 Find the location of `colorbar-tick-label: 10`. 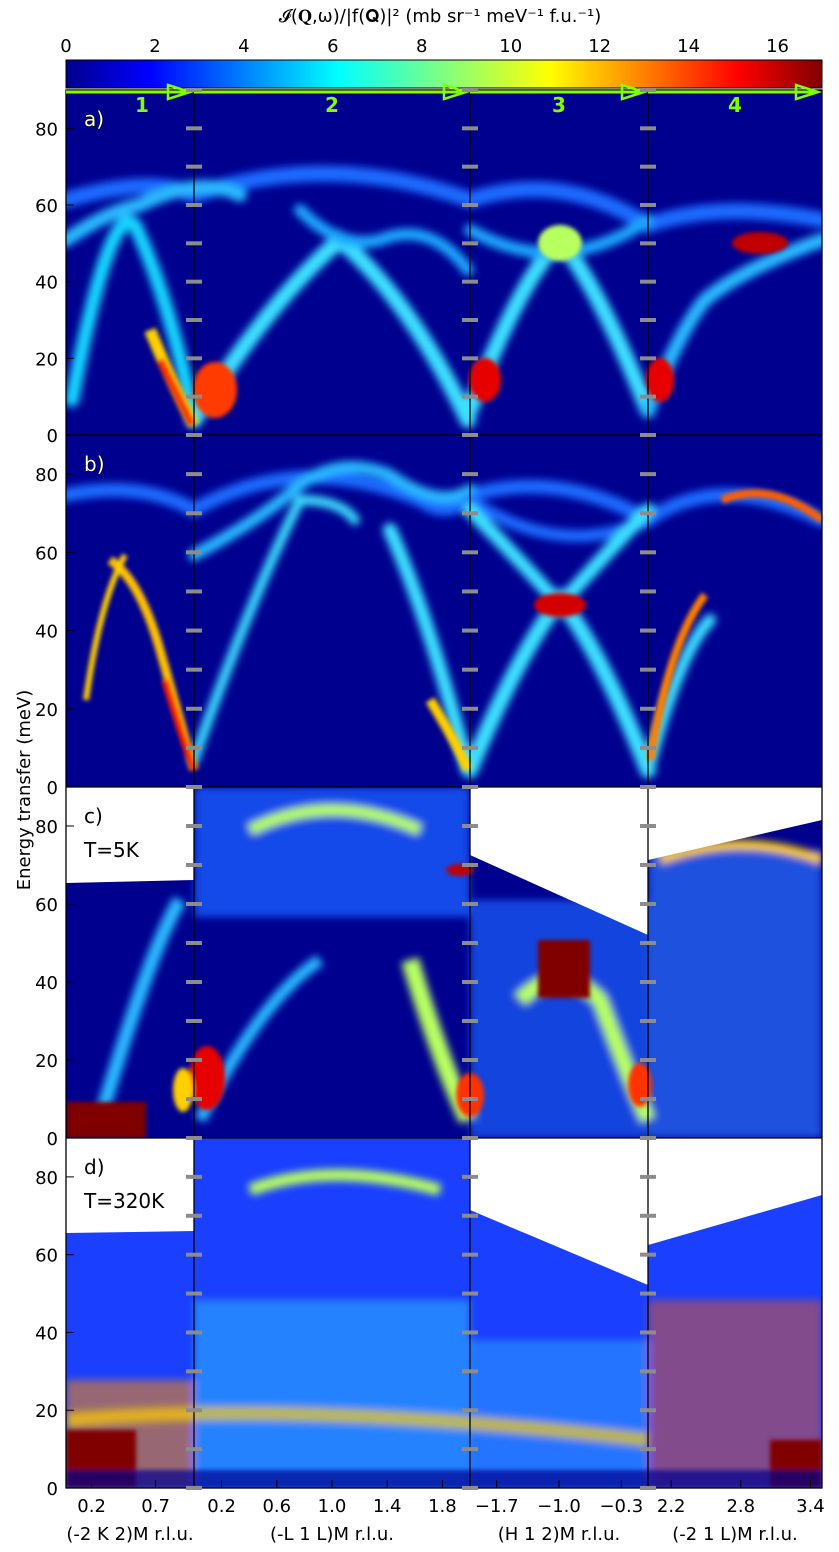

colorbar-tick-label: 10 is located at coordinates (510, 46).